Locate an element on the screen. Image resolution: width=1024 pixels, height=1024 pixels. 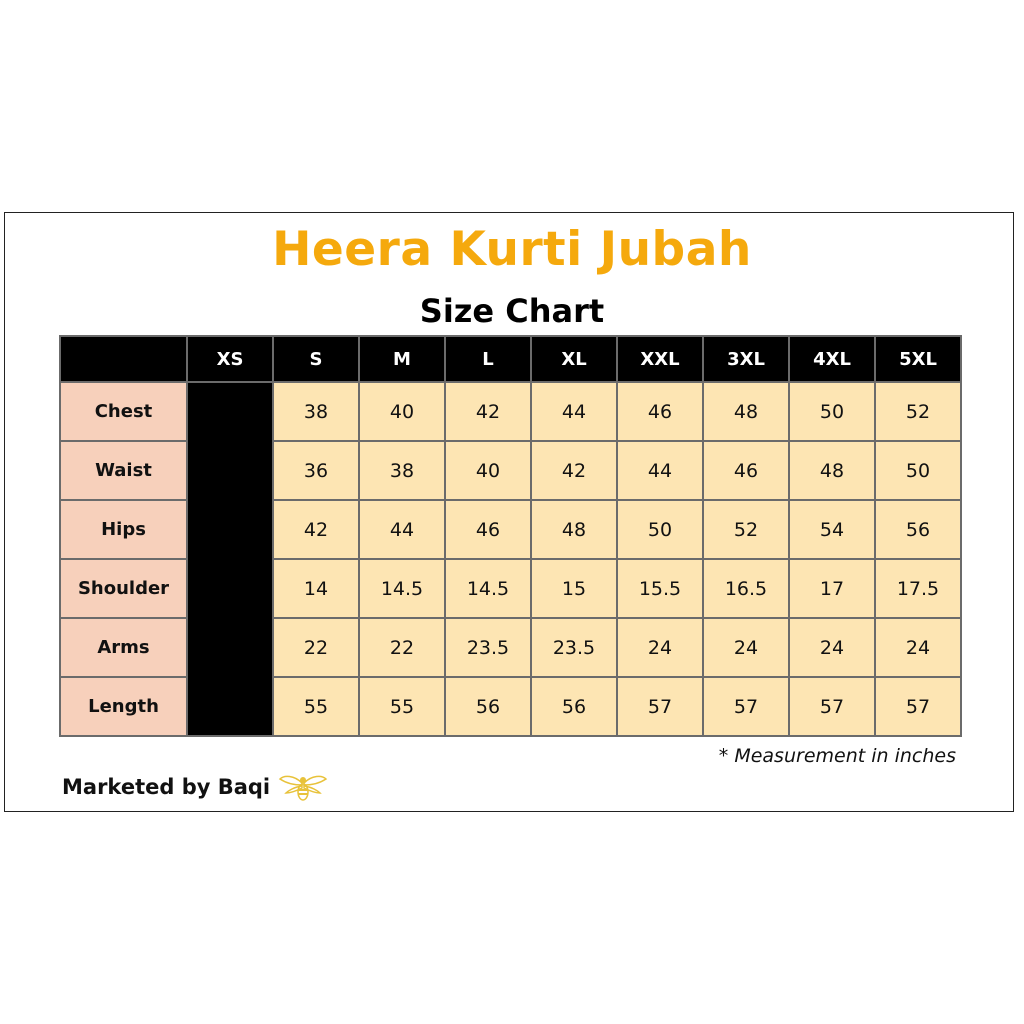
value-cell: 36 is located at coordinates (316, 470).